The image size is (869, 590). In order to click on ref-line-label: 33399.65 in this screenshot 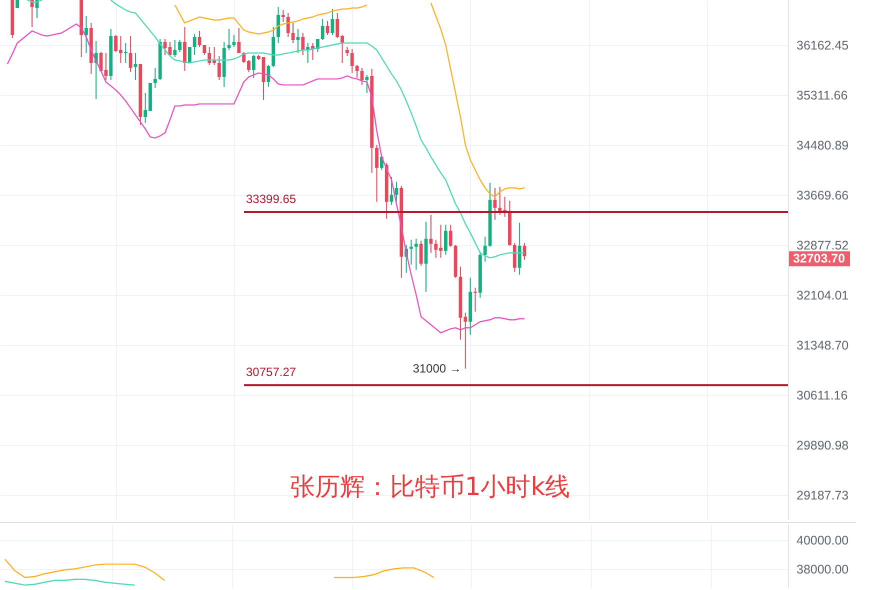, I will do `click(271, 199)`.